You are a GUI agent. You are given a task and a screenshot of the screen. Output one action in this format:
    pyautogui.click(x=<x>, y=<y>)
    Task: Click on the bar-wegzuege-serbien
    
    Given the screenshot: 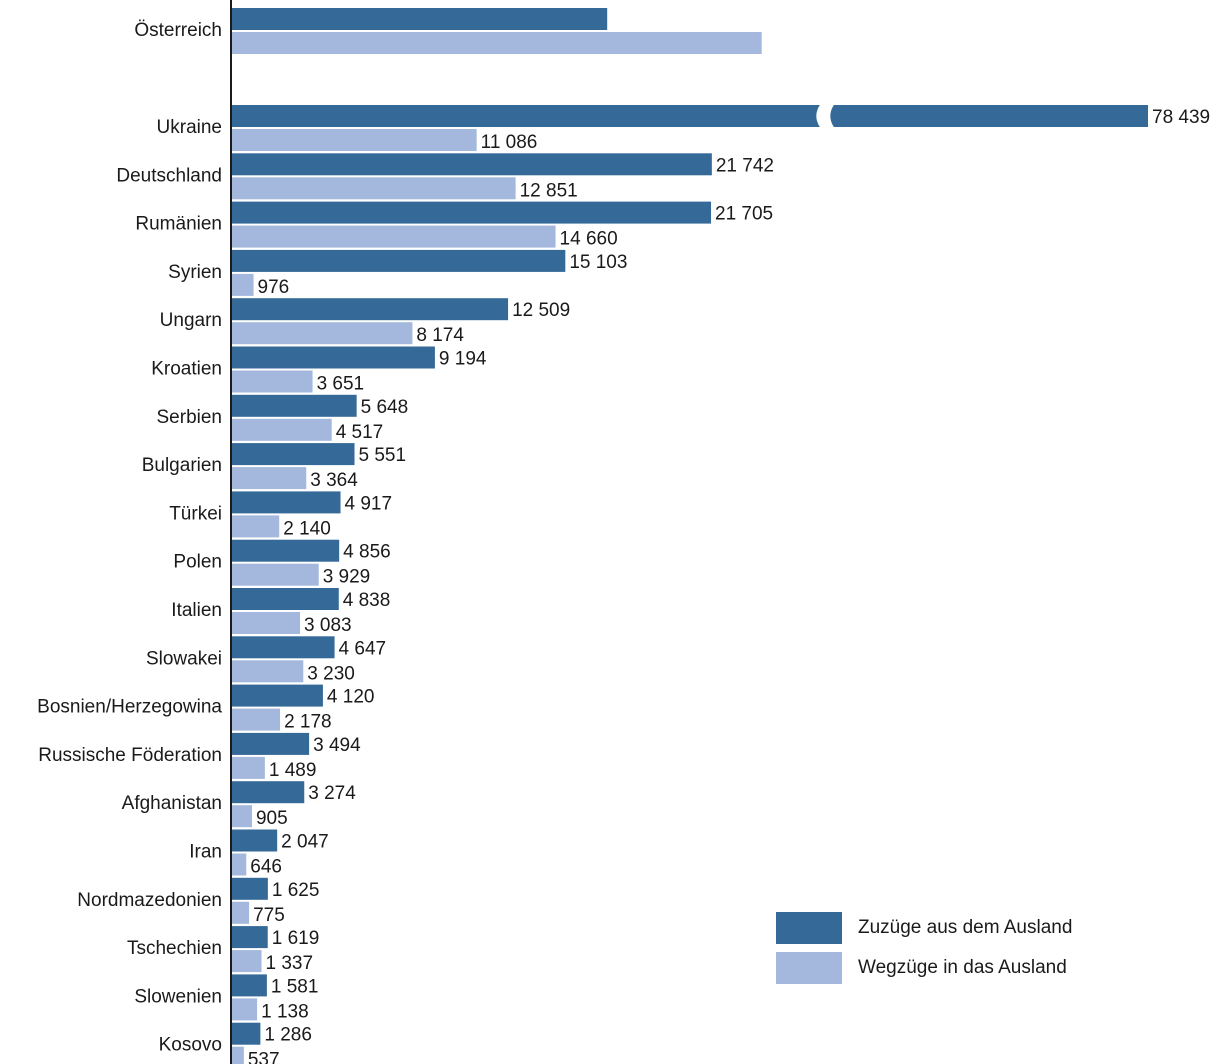 What is the action you would take?
    pyautogui.click(x=282, y=429)
    